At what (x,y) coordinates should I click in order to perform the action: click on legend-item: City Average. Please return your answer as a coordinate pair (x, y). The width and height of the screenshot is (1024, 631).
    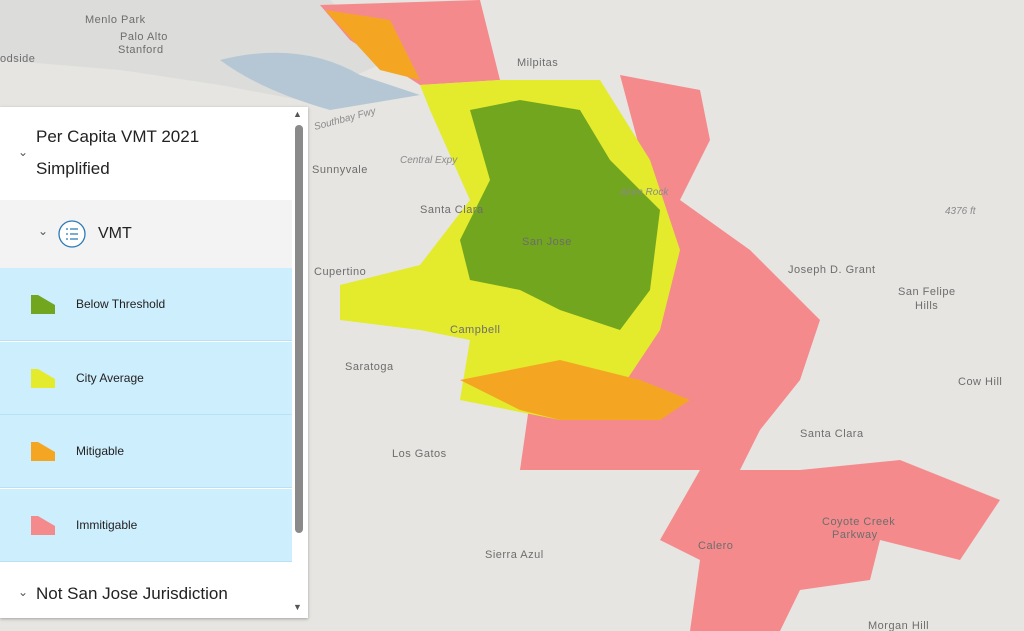
    Looking at the image, I should click on (146, 378).